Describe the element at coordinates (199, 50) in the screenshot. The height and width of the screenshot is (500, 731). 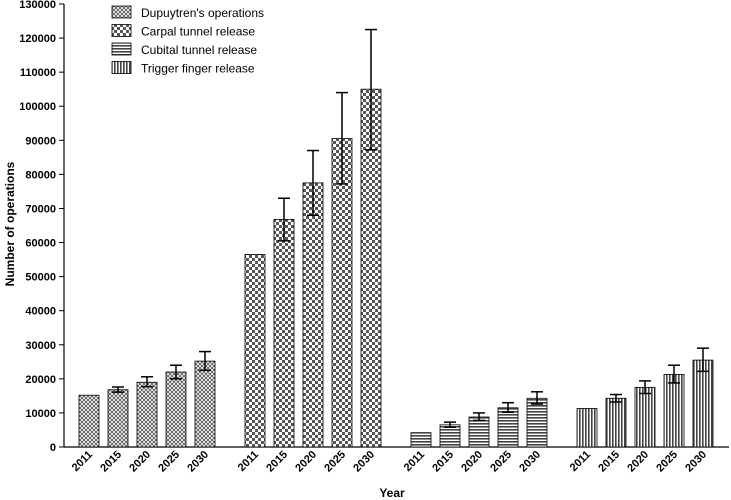
I see `legend-label: Cubital tunnel release` at that location.